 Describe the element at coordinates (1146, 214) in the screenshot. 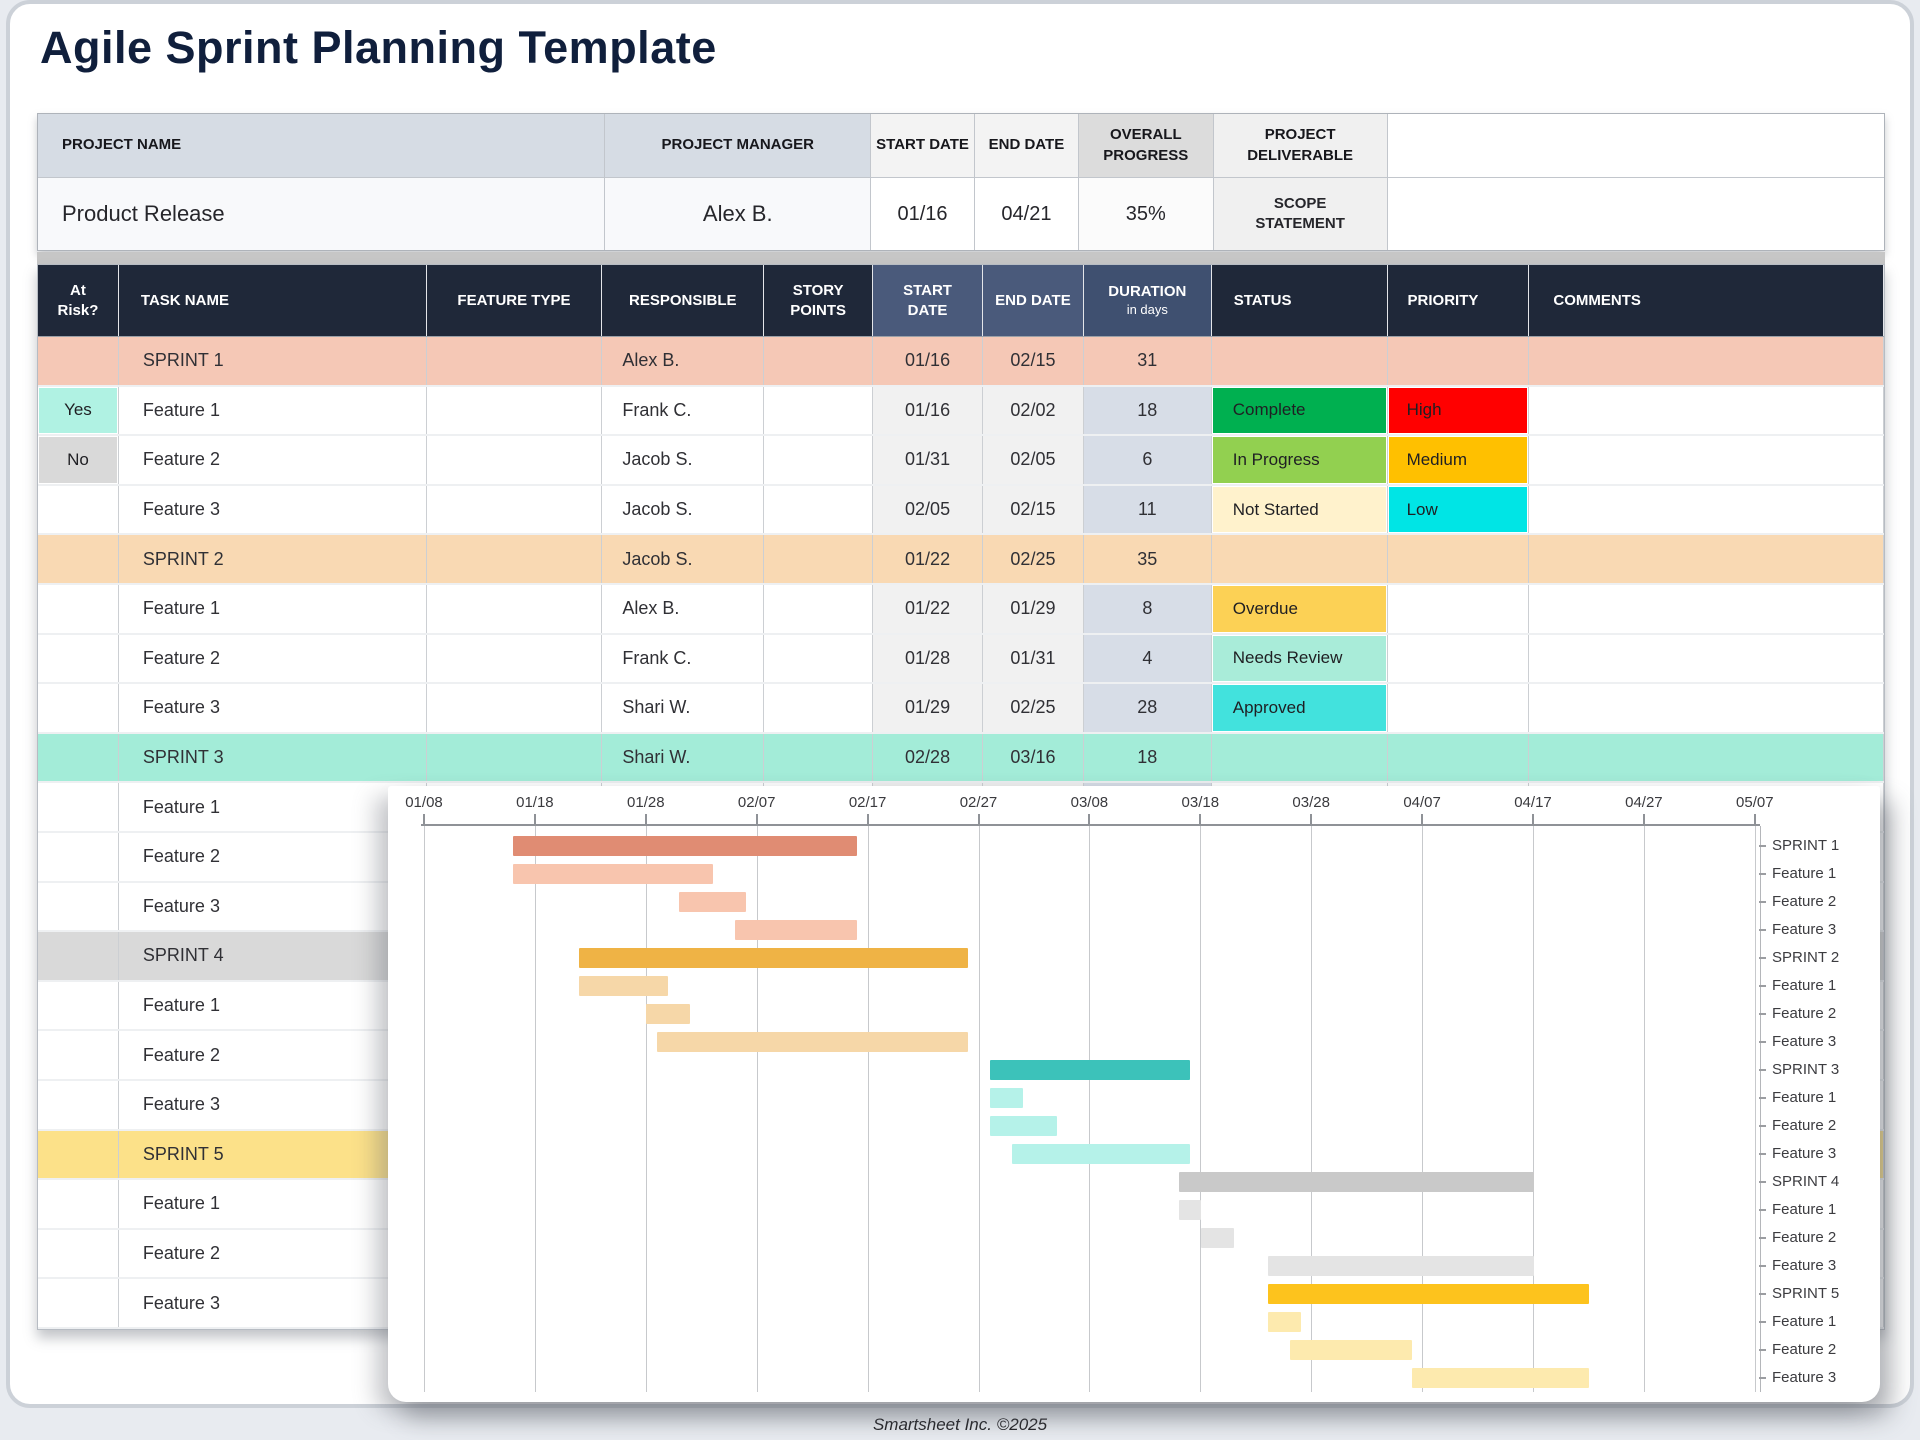

I see `overall-progress-value: 35%` at that location.